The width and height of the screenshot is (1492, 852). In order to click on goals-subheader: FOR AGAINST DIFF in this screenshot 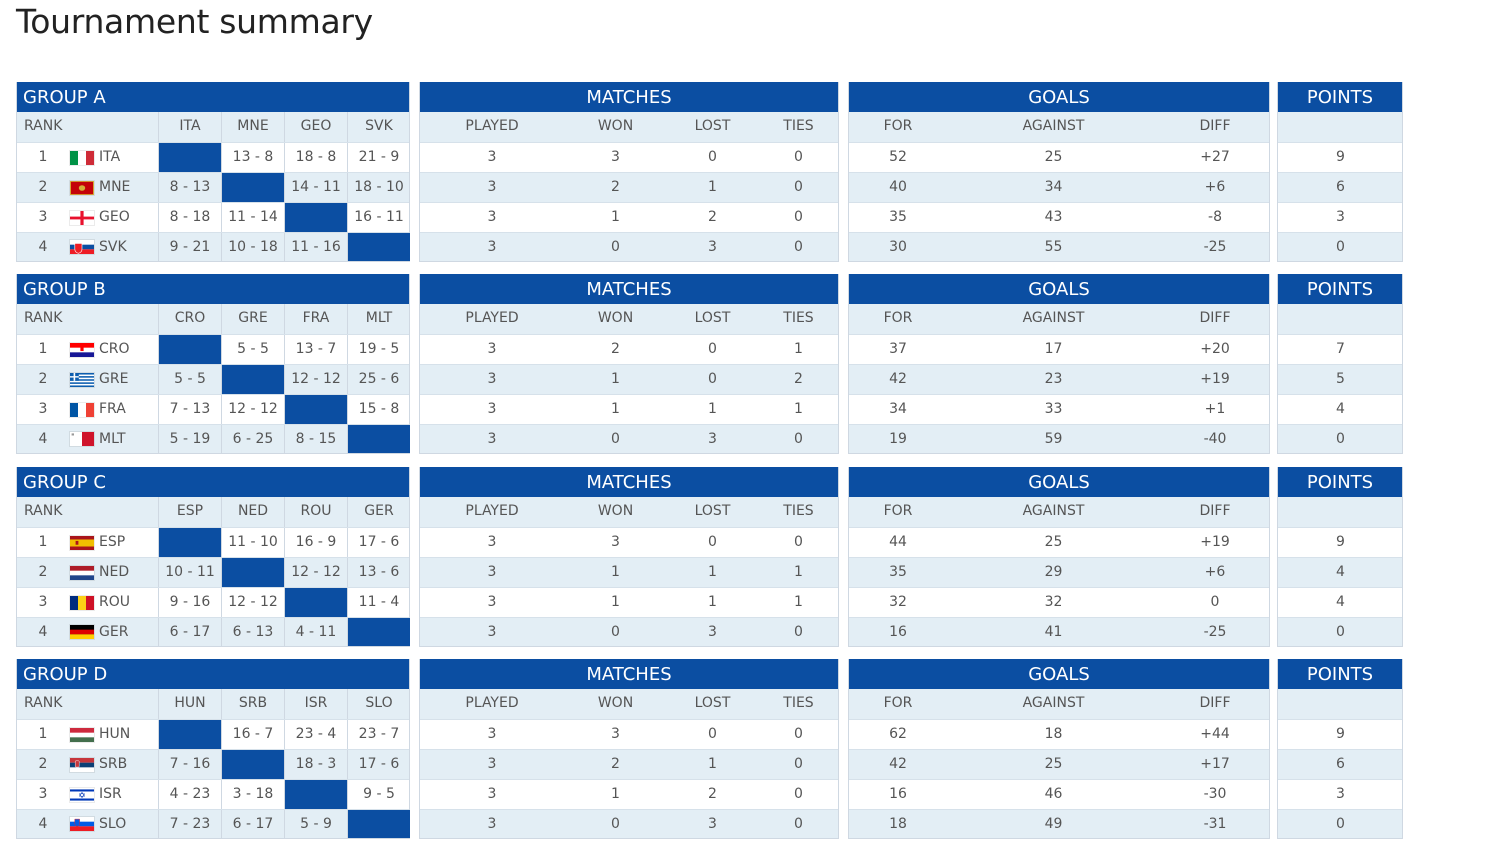, I will do `click(1059, 127)`.